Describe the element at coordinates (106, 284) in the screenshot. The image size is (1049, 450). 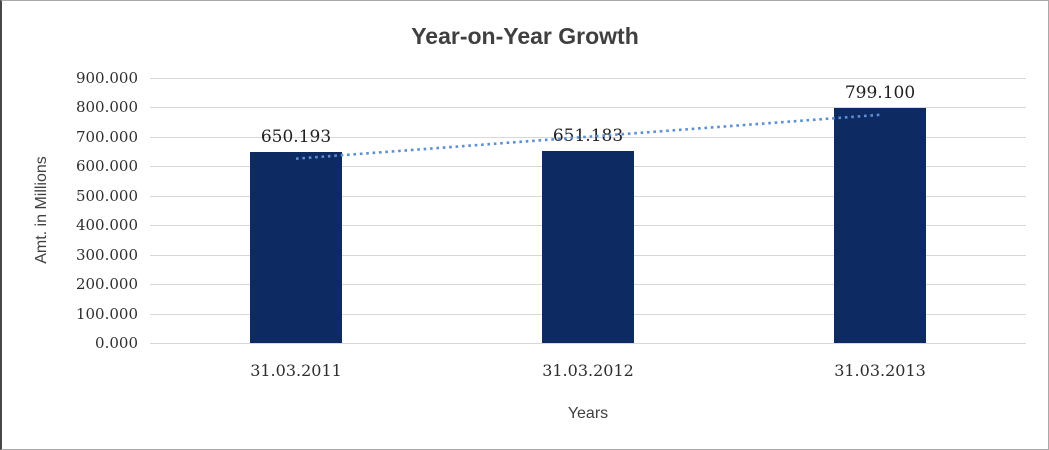
I see `y-axis-label: 200.000` at that location.